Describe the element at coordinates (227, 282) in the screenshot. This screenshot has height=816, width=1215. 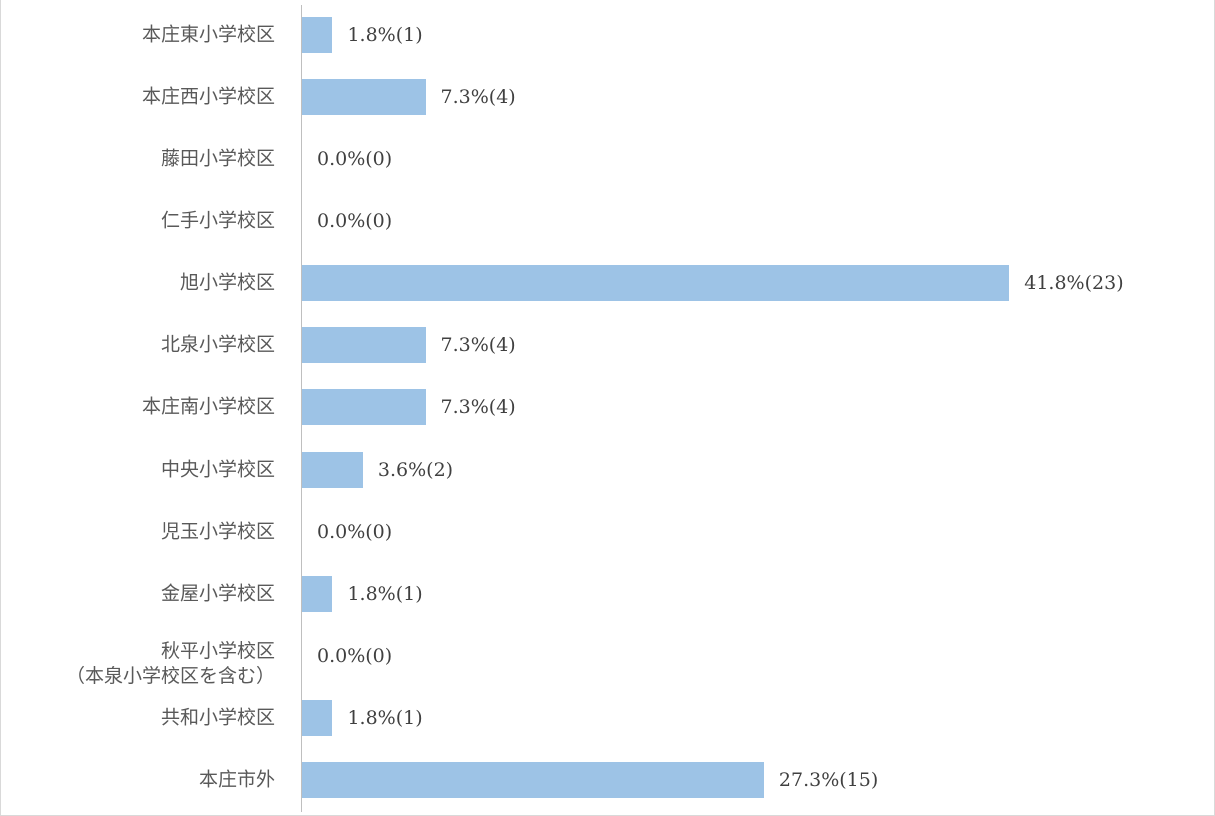
I see `category-label: 旭小学校区` at that location.